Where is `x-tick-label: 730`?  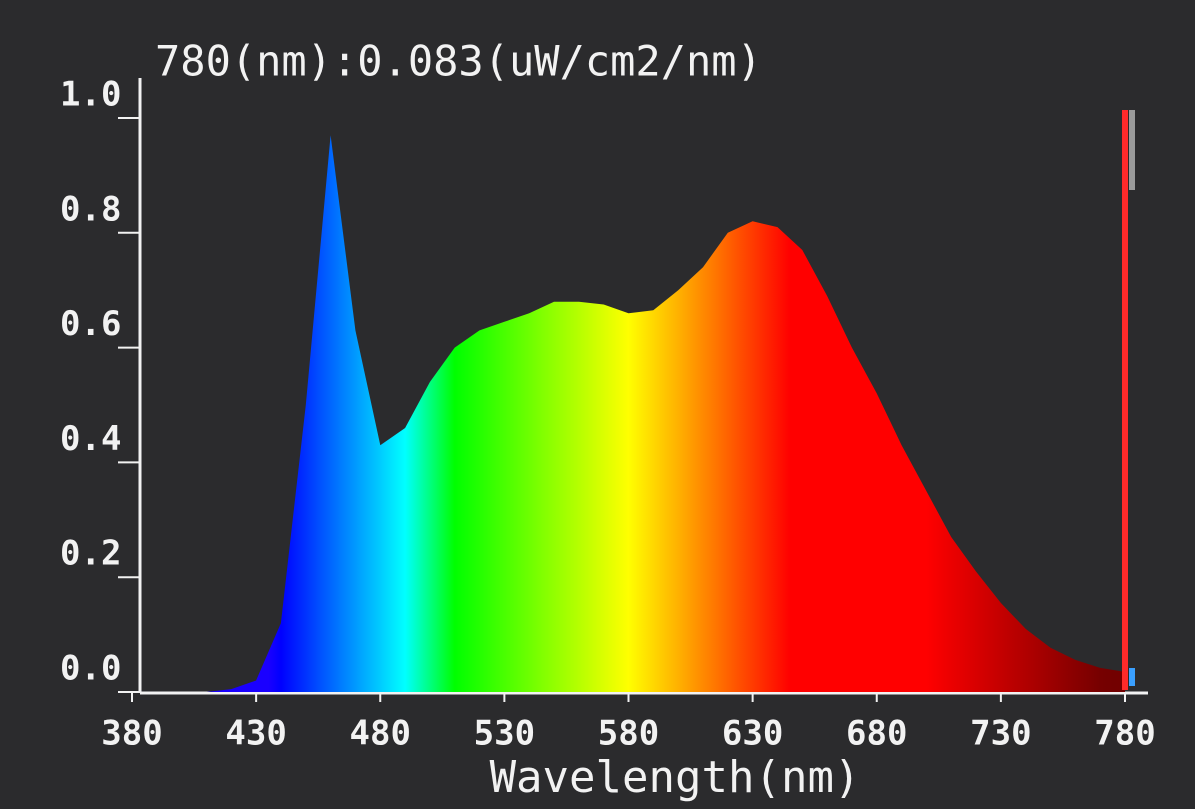 x-tick-label: 730 is located at coordinates (1000, 734).